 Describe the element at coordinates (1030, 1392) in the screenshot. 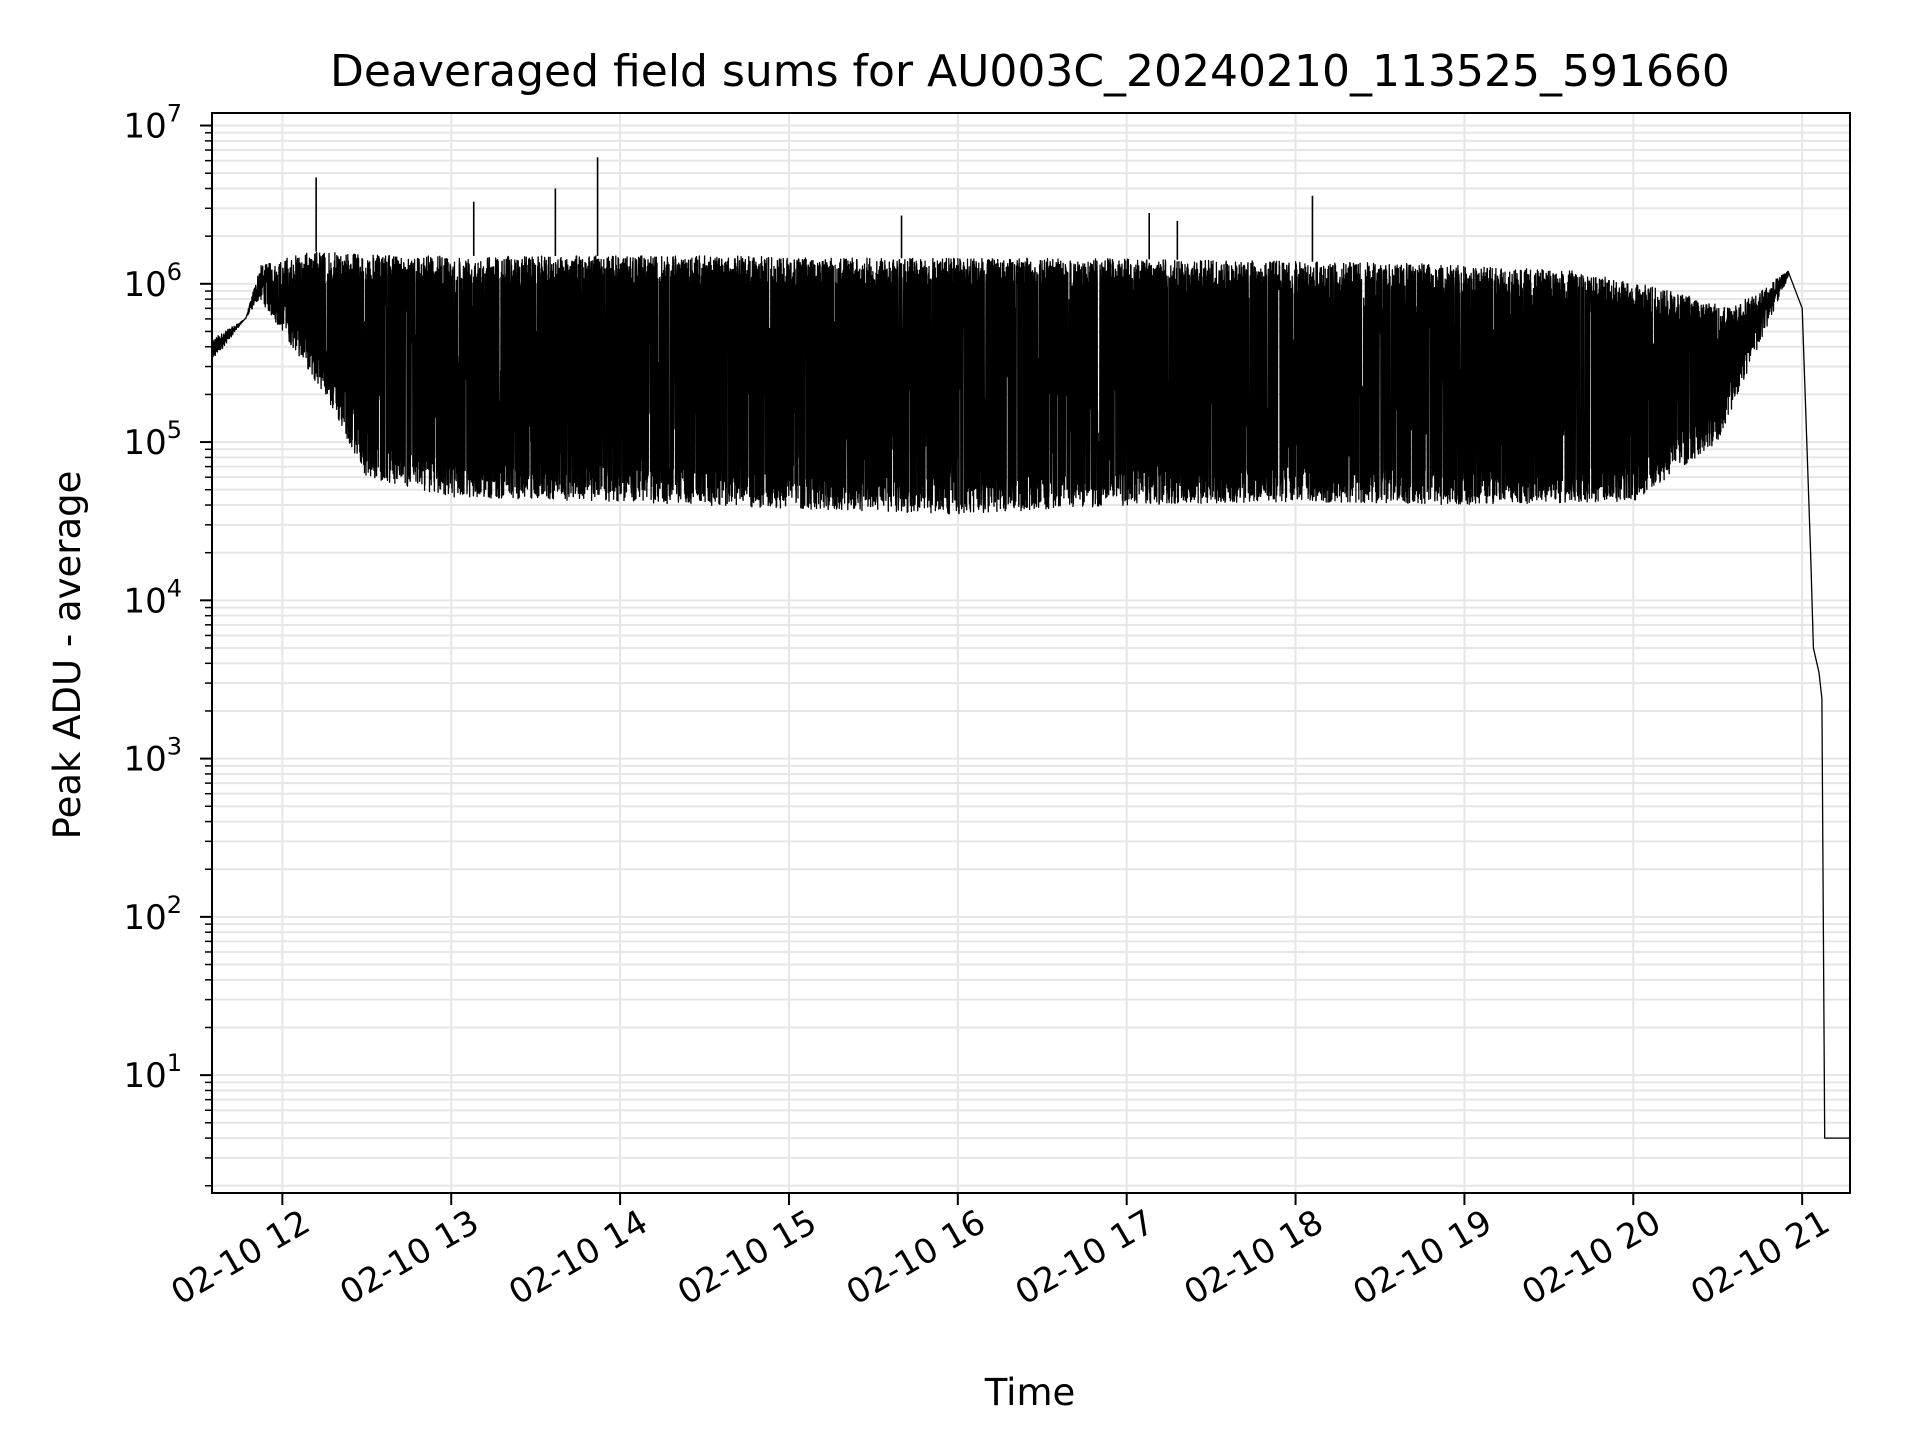

I see `x-axis-title: Time` at that location.